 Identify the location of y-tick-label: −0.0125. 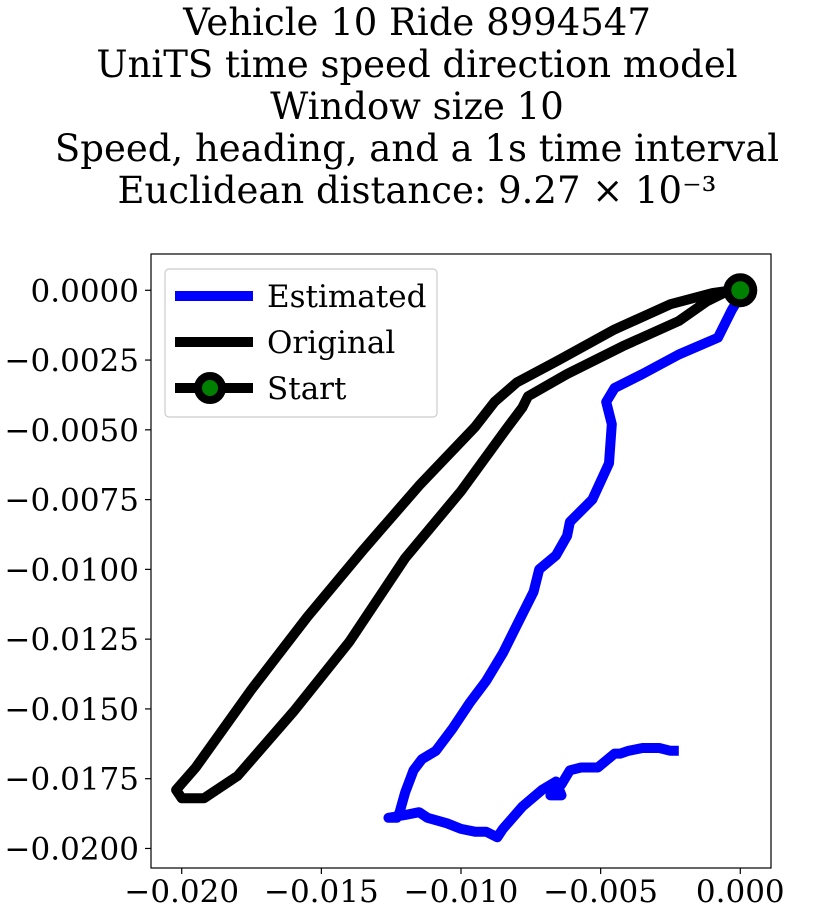
(72, 640).